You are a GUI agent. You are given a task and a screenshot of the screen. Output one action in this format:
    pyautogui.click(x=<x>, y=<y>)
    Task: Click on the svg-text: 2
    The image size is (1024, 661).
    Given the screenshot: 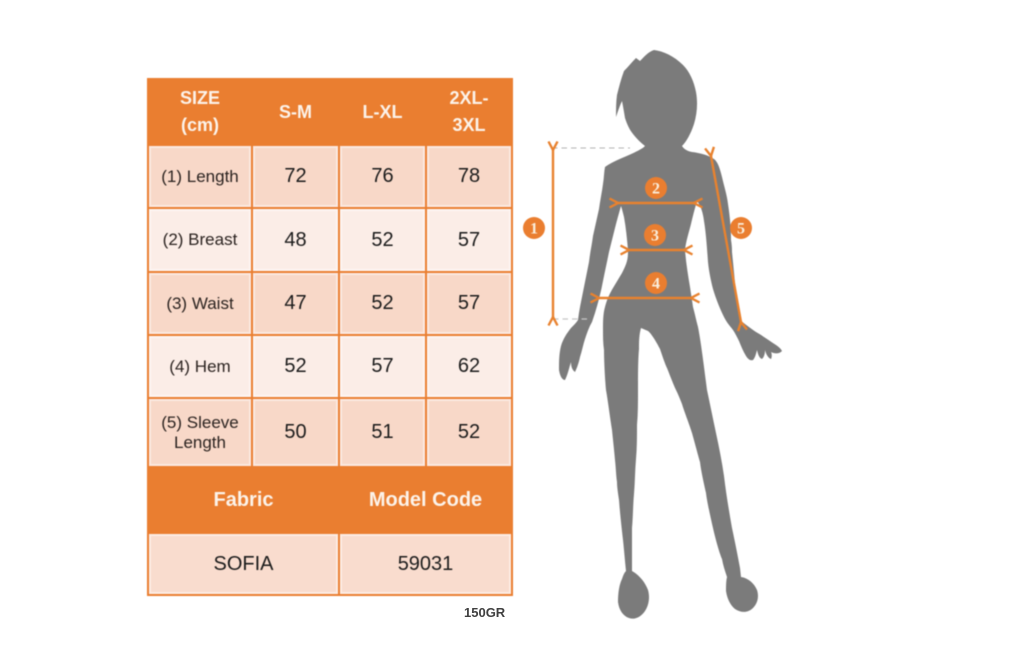 What is the action you would take?
    pyautogui.click(x=656, y=189)
    